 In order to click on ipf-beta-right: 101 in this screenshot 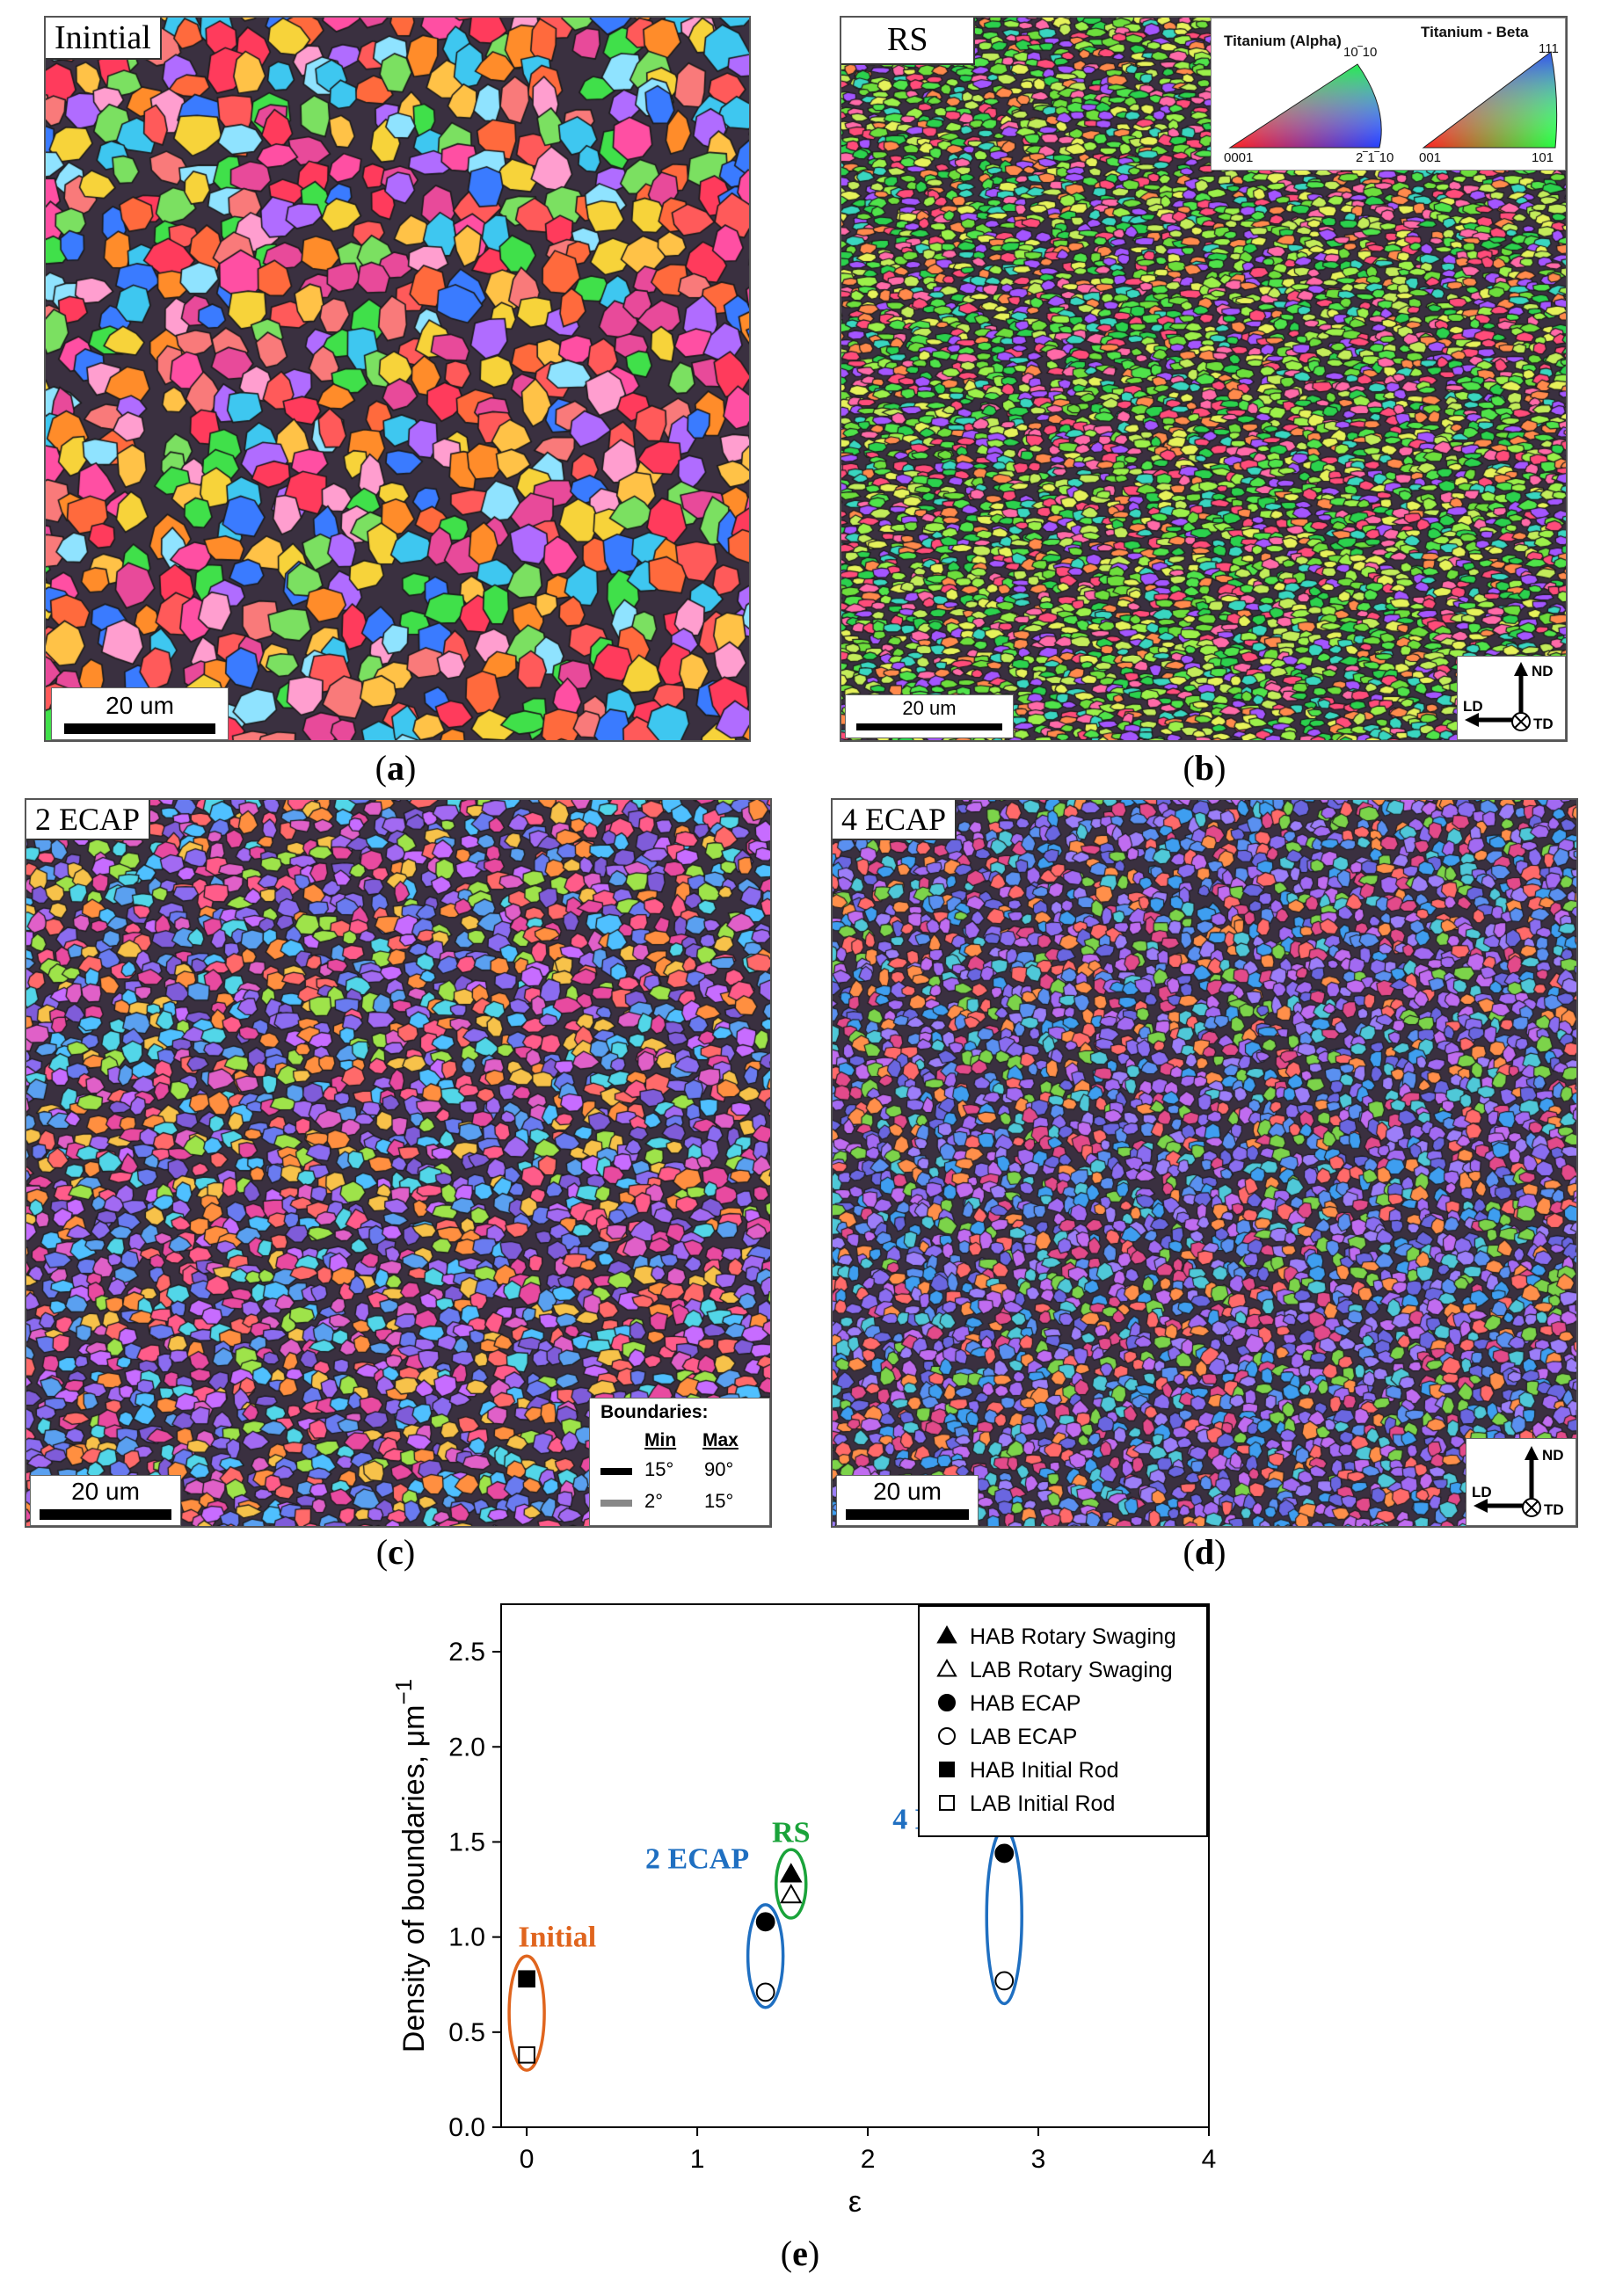, I will do `click(1543, 157)`.